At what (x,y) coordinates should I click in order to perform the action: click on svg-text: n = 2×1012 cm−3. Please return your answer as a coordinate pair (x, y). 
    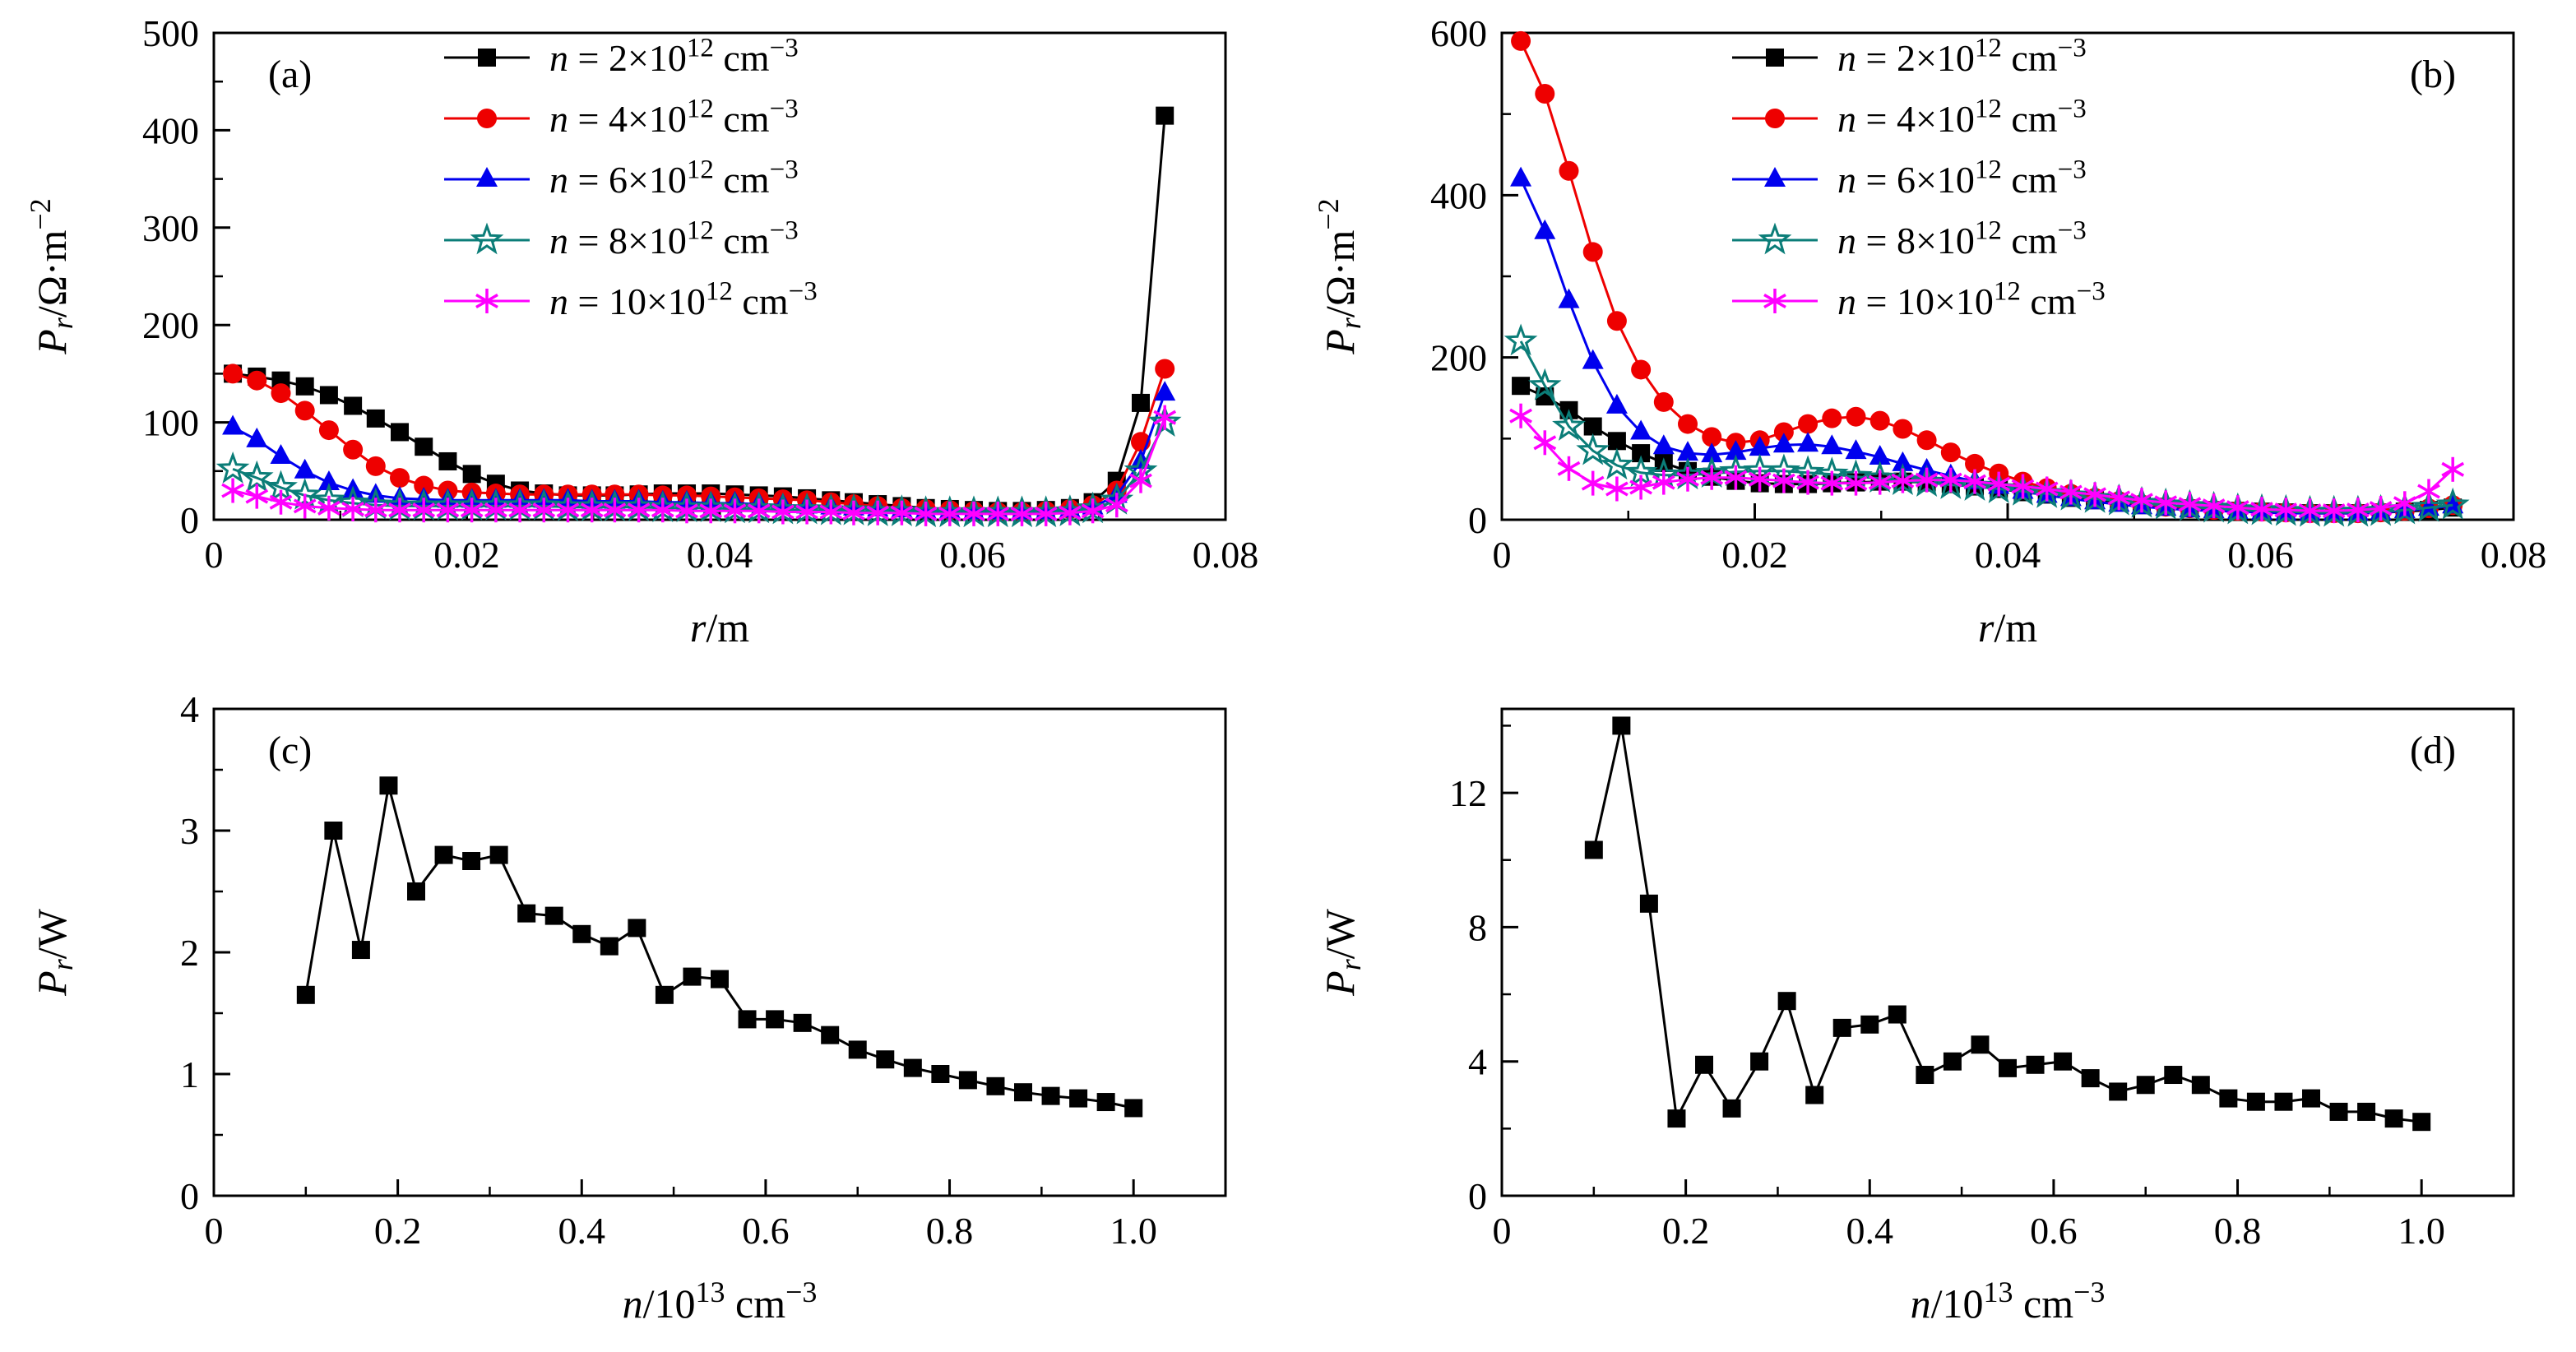
    Looking at the image, I should click on (1962, 57).